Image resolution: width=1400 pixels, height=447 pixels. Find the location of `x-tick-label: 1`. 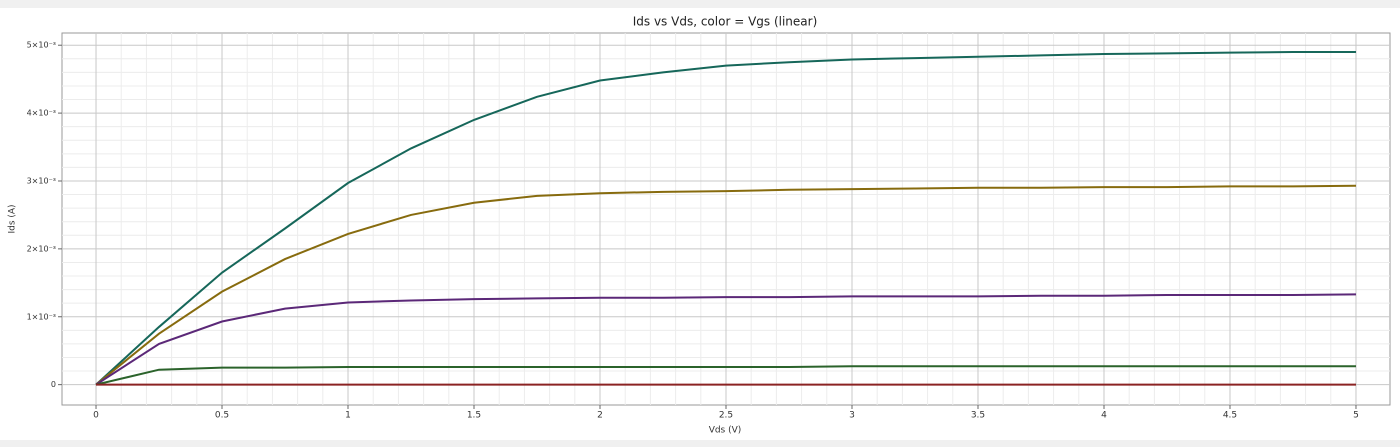

x-tick-label: 1 is located at coordinates (348, 416).